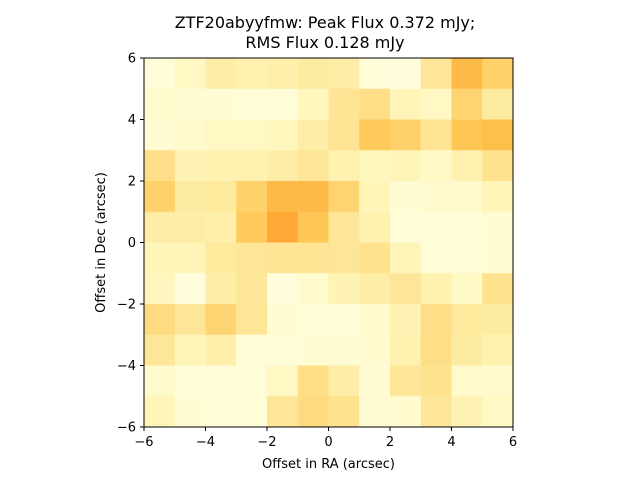  Describe the element at coordinates (101, 242) in the screenshot. I see `y-axis-label: Offset in Dec (arcsec)` at that location.